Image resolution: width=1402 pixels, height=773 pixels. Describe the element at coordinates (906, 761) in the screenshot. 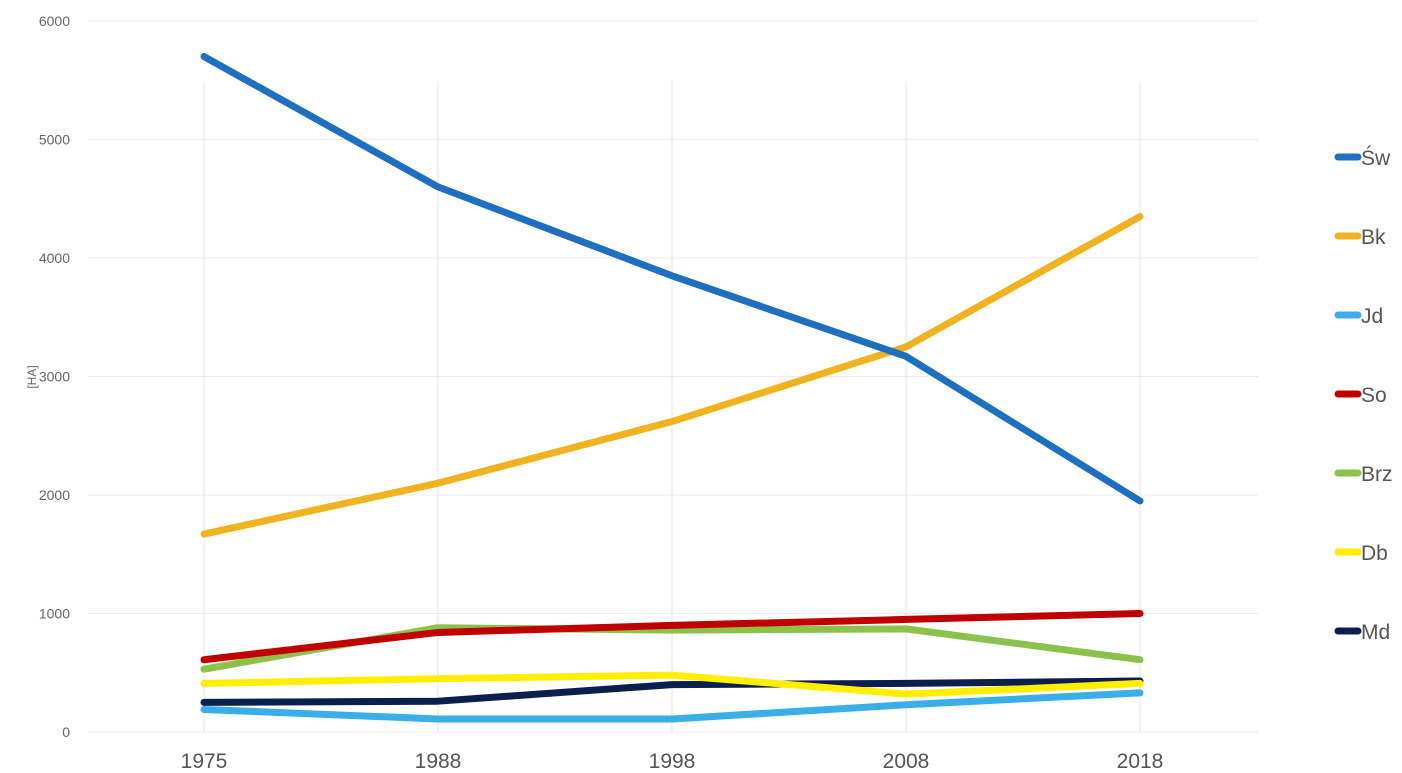

I see `x-tick-label: 2008` at that location.